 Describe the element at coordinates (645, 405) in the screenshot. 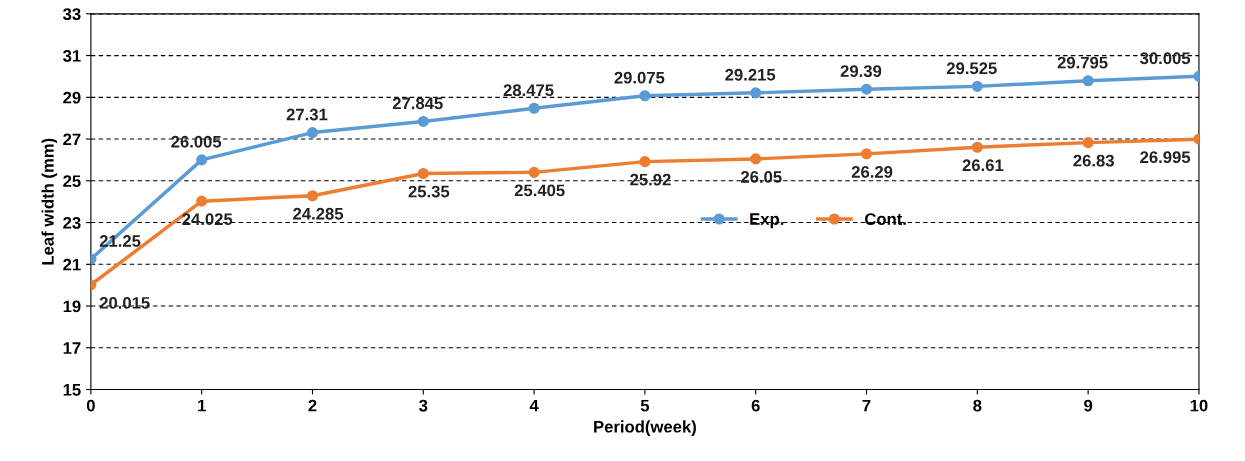

I see `x-tick-label: 5` at that location.